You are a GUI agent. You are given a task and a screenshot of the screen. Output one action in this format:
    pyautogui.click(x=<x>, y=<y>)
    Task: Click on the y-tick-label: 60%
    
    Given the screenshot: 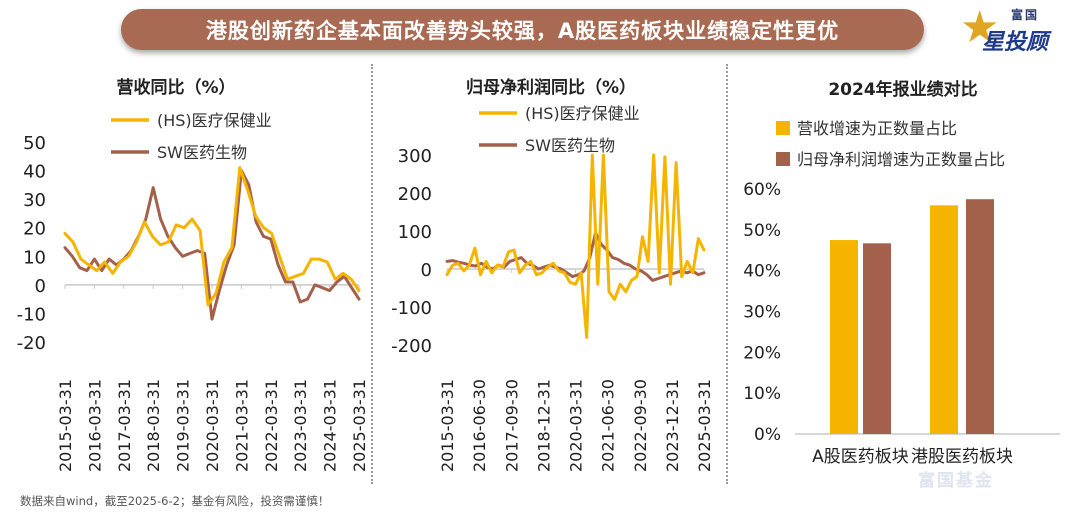 What is the action you would take?
    pyautogui.click(x=762, y=190)
    